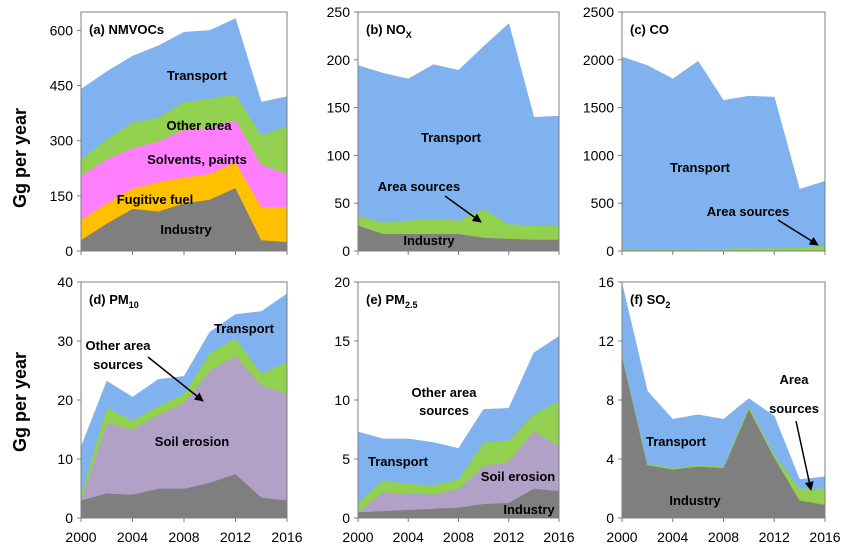 This screenshot has height=547, width=850. Describe the element at coordinates (20, 402) in the screenshot. I see `y-axis-label-bottom: Gg per year` at that location.